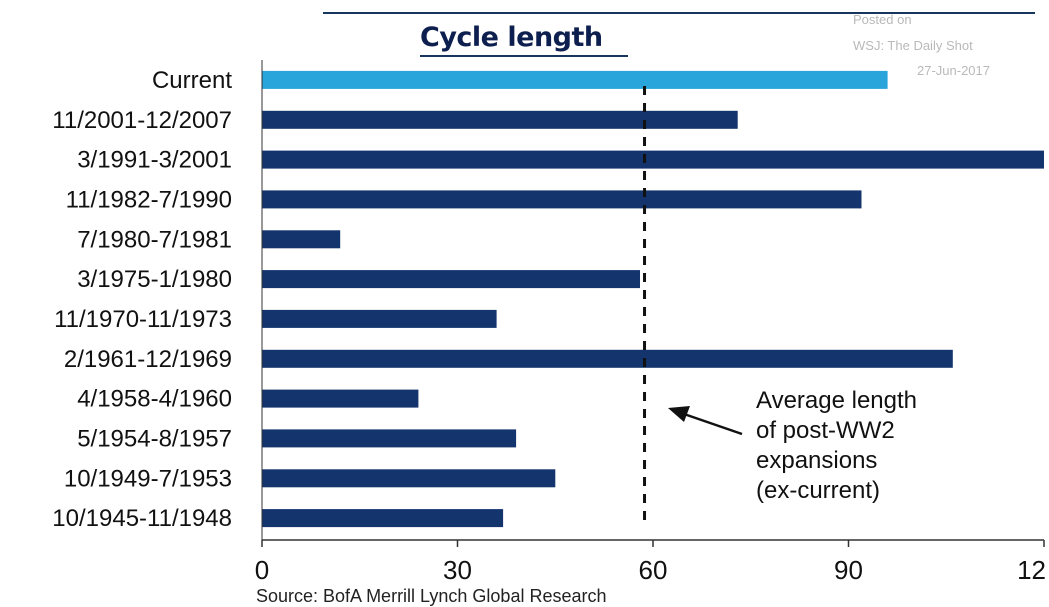 Image resolution: width=1049 pixels, height=607 pixels. Describe the element at coordinates (679, 13) in the screenshot. I see `title-top-rule` at that location.